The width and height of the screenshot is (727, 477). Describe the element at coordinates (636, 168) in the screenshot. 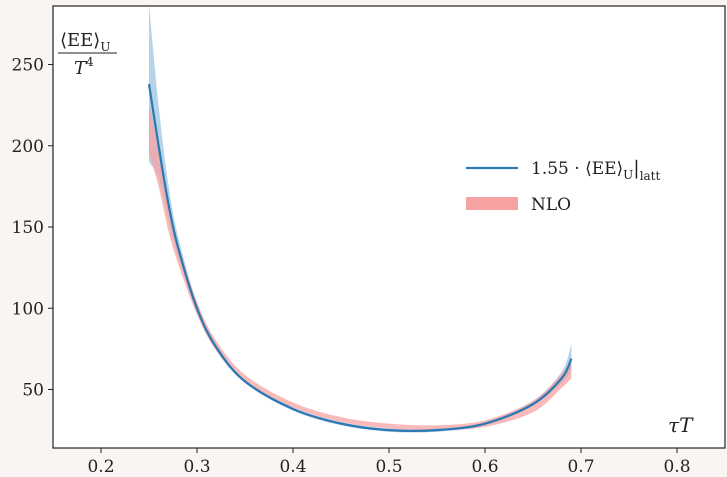

I see `legend-label-latt-bar: |` at that location.